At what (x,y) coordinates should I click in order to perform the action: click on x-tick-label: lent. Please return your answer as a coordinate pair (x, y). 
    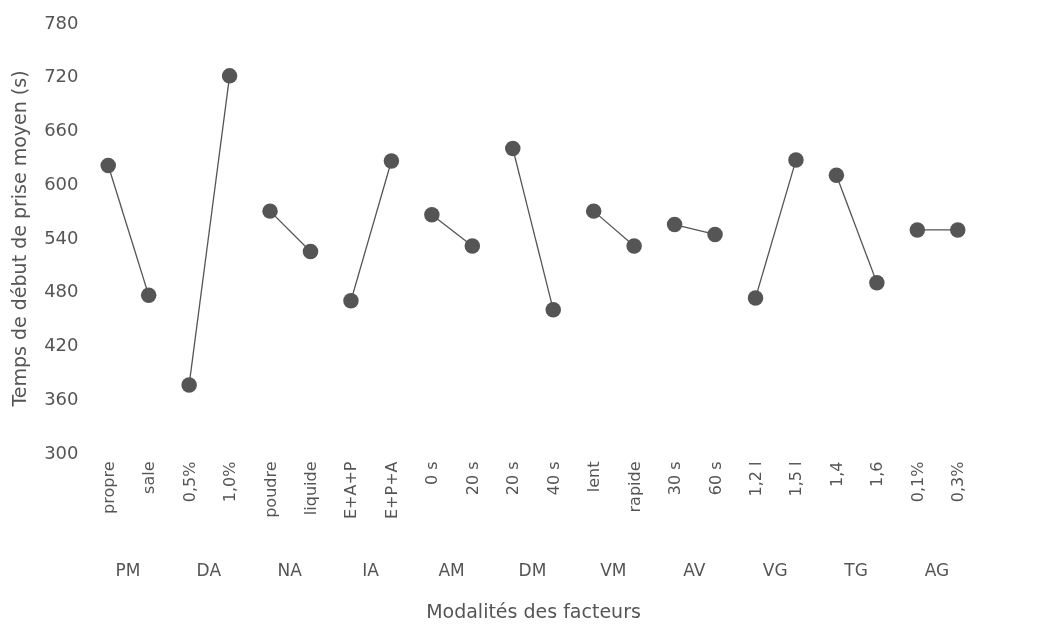
    Looking at the image, I should click on (594, 477).